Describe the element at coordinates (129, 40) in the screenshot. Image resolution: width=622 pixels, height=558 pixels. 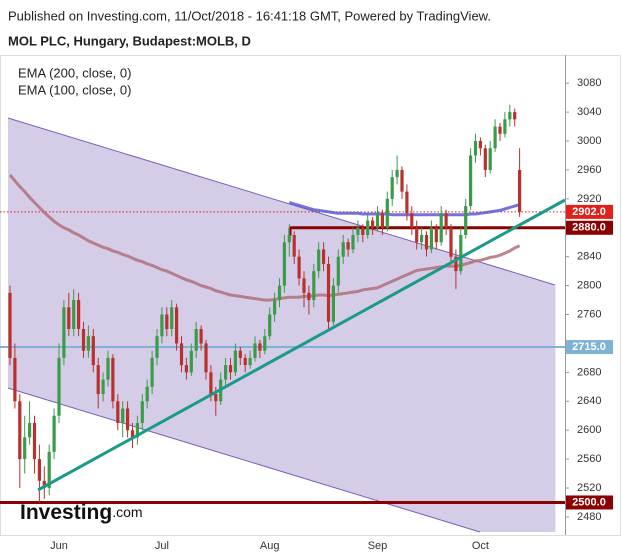
I see `chart-title: MOL PLC, Hungary, Budapest:MOLB, D` at that location.